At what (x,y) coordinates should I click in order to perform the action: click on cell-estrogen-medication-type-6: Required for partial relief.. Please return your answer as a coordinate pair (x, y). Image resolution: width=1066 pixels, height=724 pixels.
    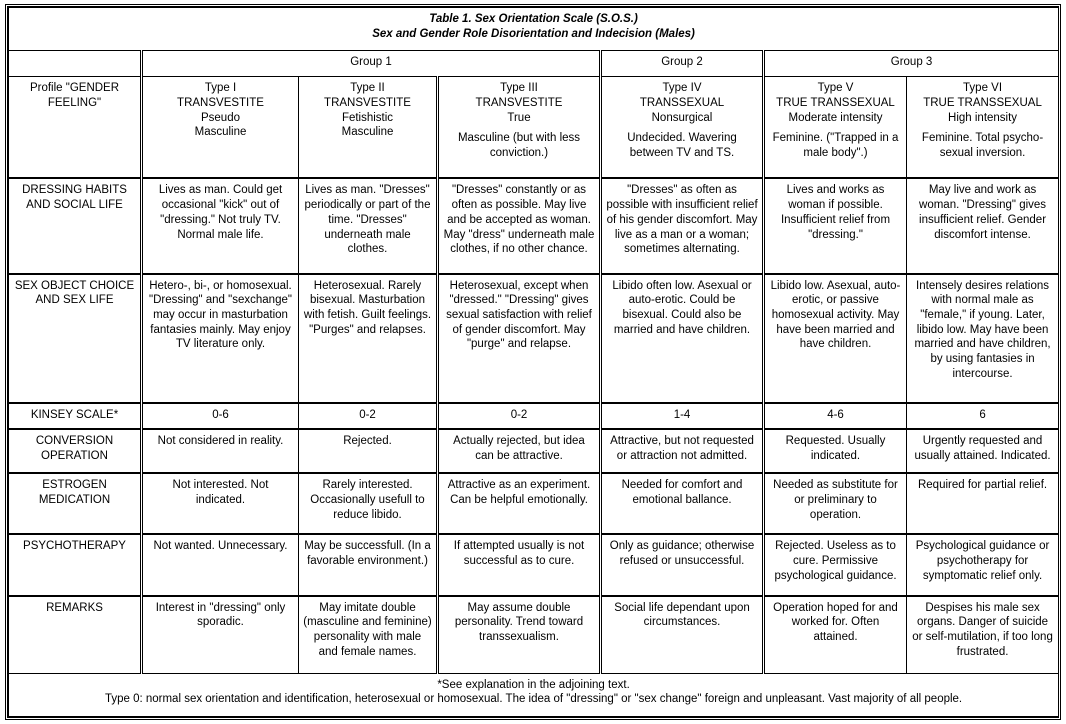
    Looking at the image, I should click on (982, 503).